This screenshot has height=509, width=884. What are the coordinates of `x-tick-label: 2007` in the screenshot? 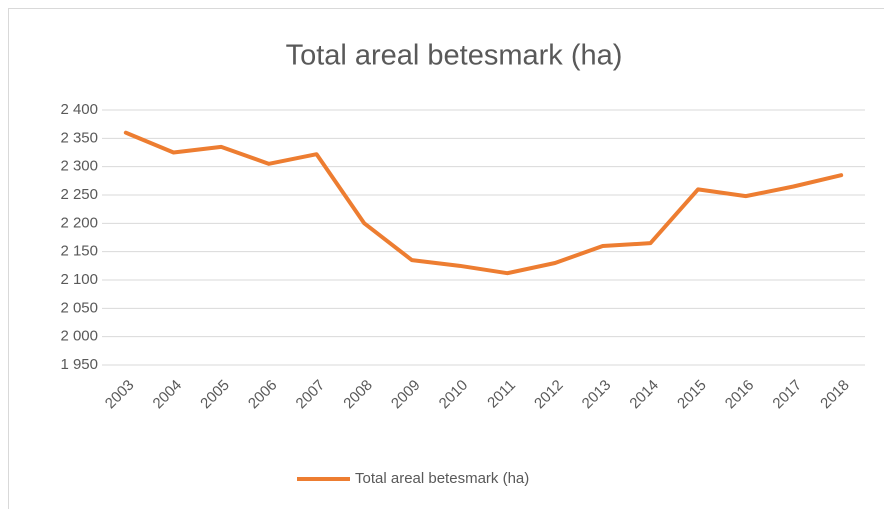 It's located at (311, 395).